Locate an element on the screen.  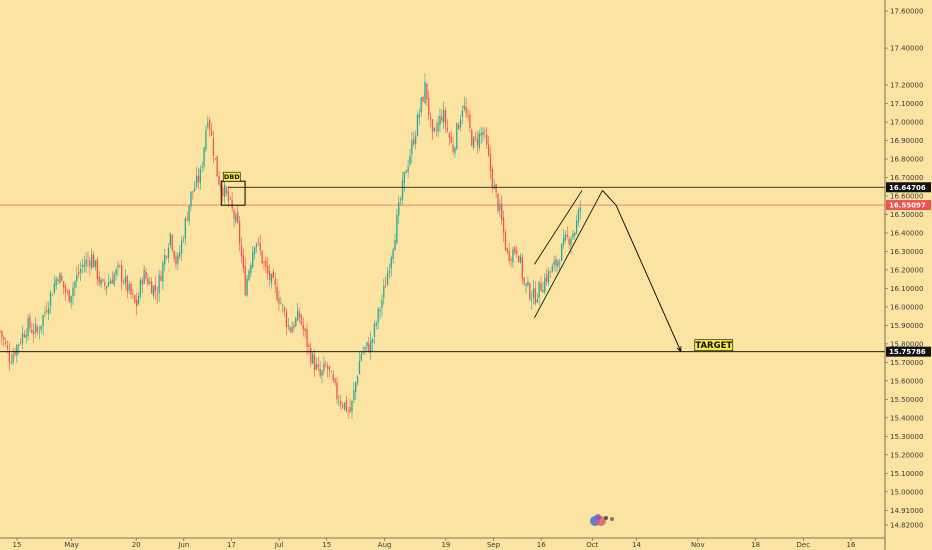
projection-arrowhead is located at coordinates (679, 349).